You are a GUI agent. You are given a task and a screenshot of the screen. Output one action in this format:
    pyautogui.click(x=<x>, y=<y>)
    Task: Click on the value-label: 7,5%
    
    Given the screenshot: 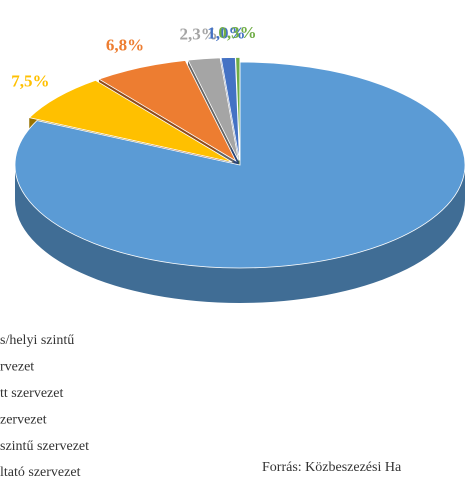 What is the action you would take?
    pyautogui.click(x=30, y=80)
    